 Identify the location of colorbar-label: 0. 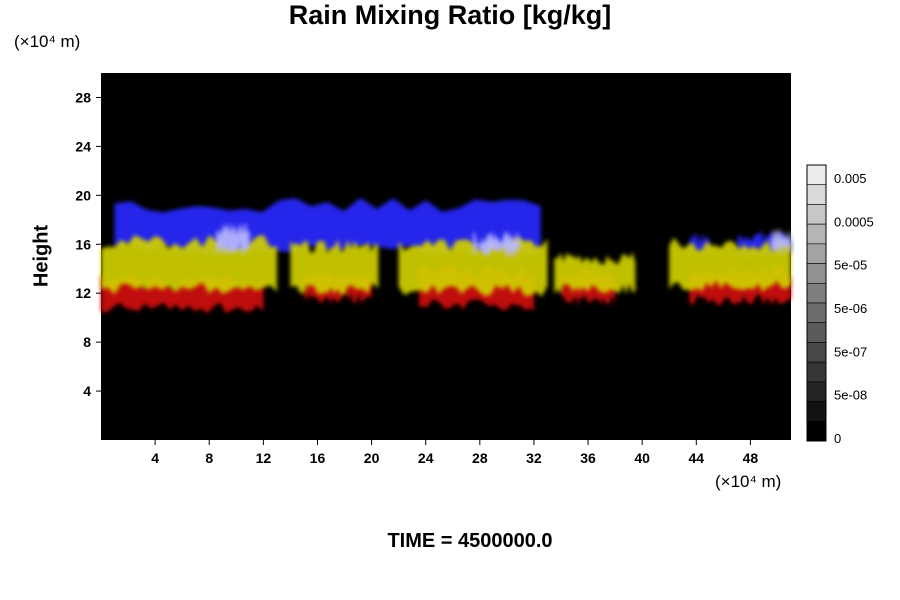
(837, 438).